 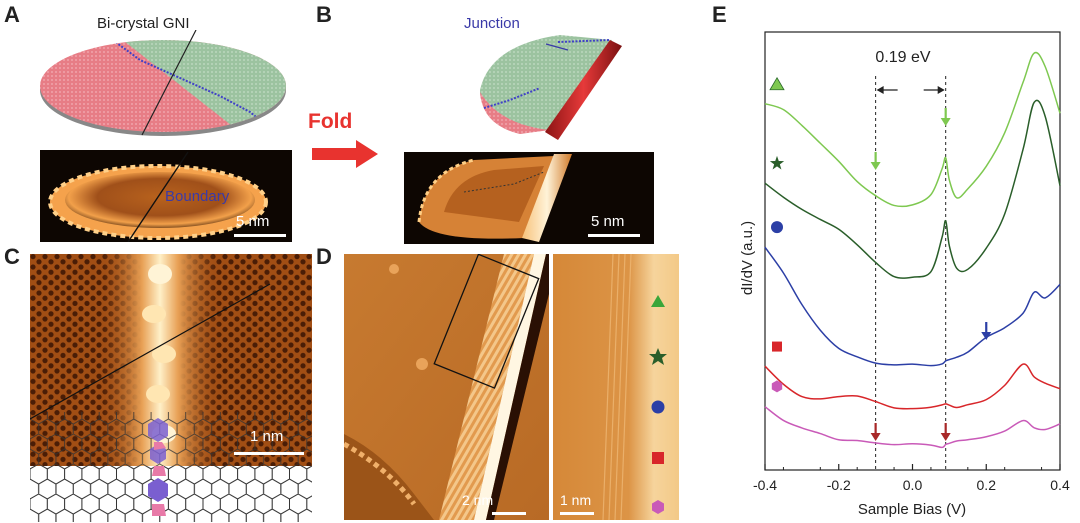 I want to click on x-axis-label: Sample Bias (V), so click(x=912, y=509).